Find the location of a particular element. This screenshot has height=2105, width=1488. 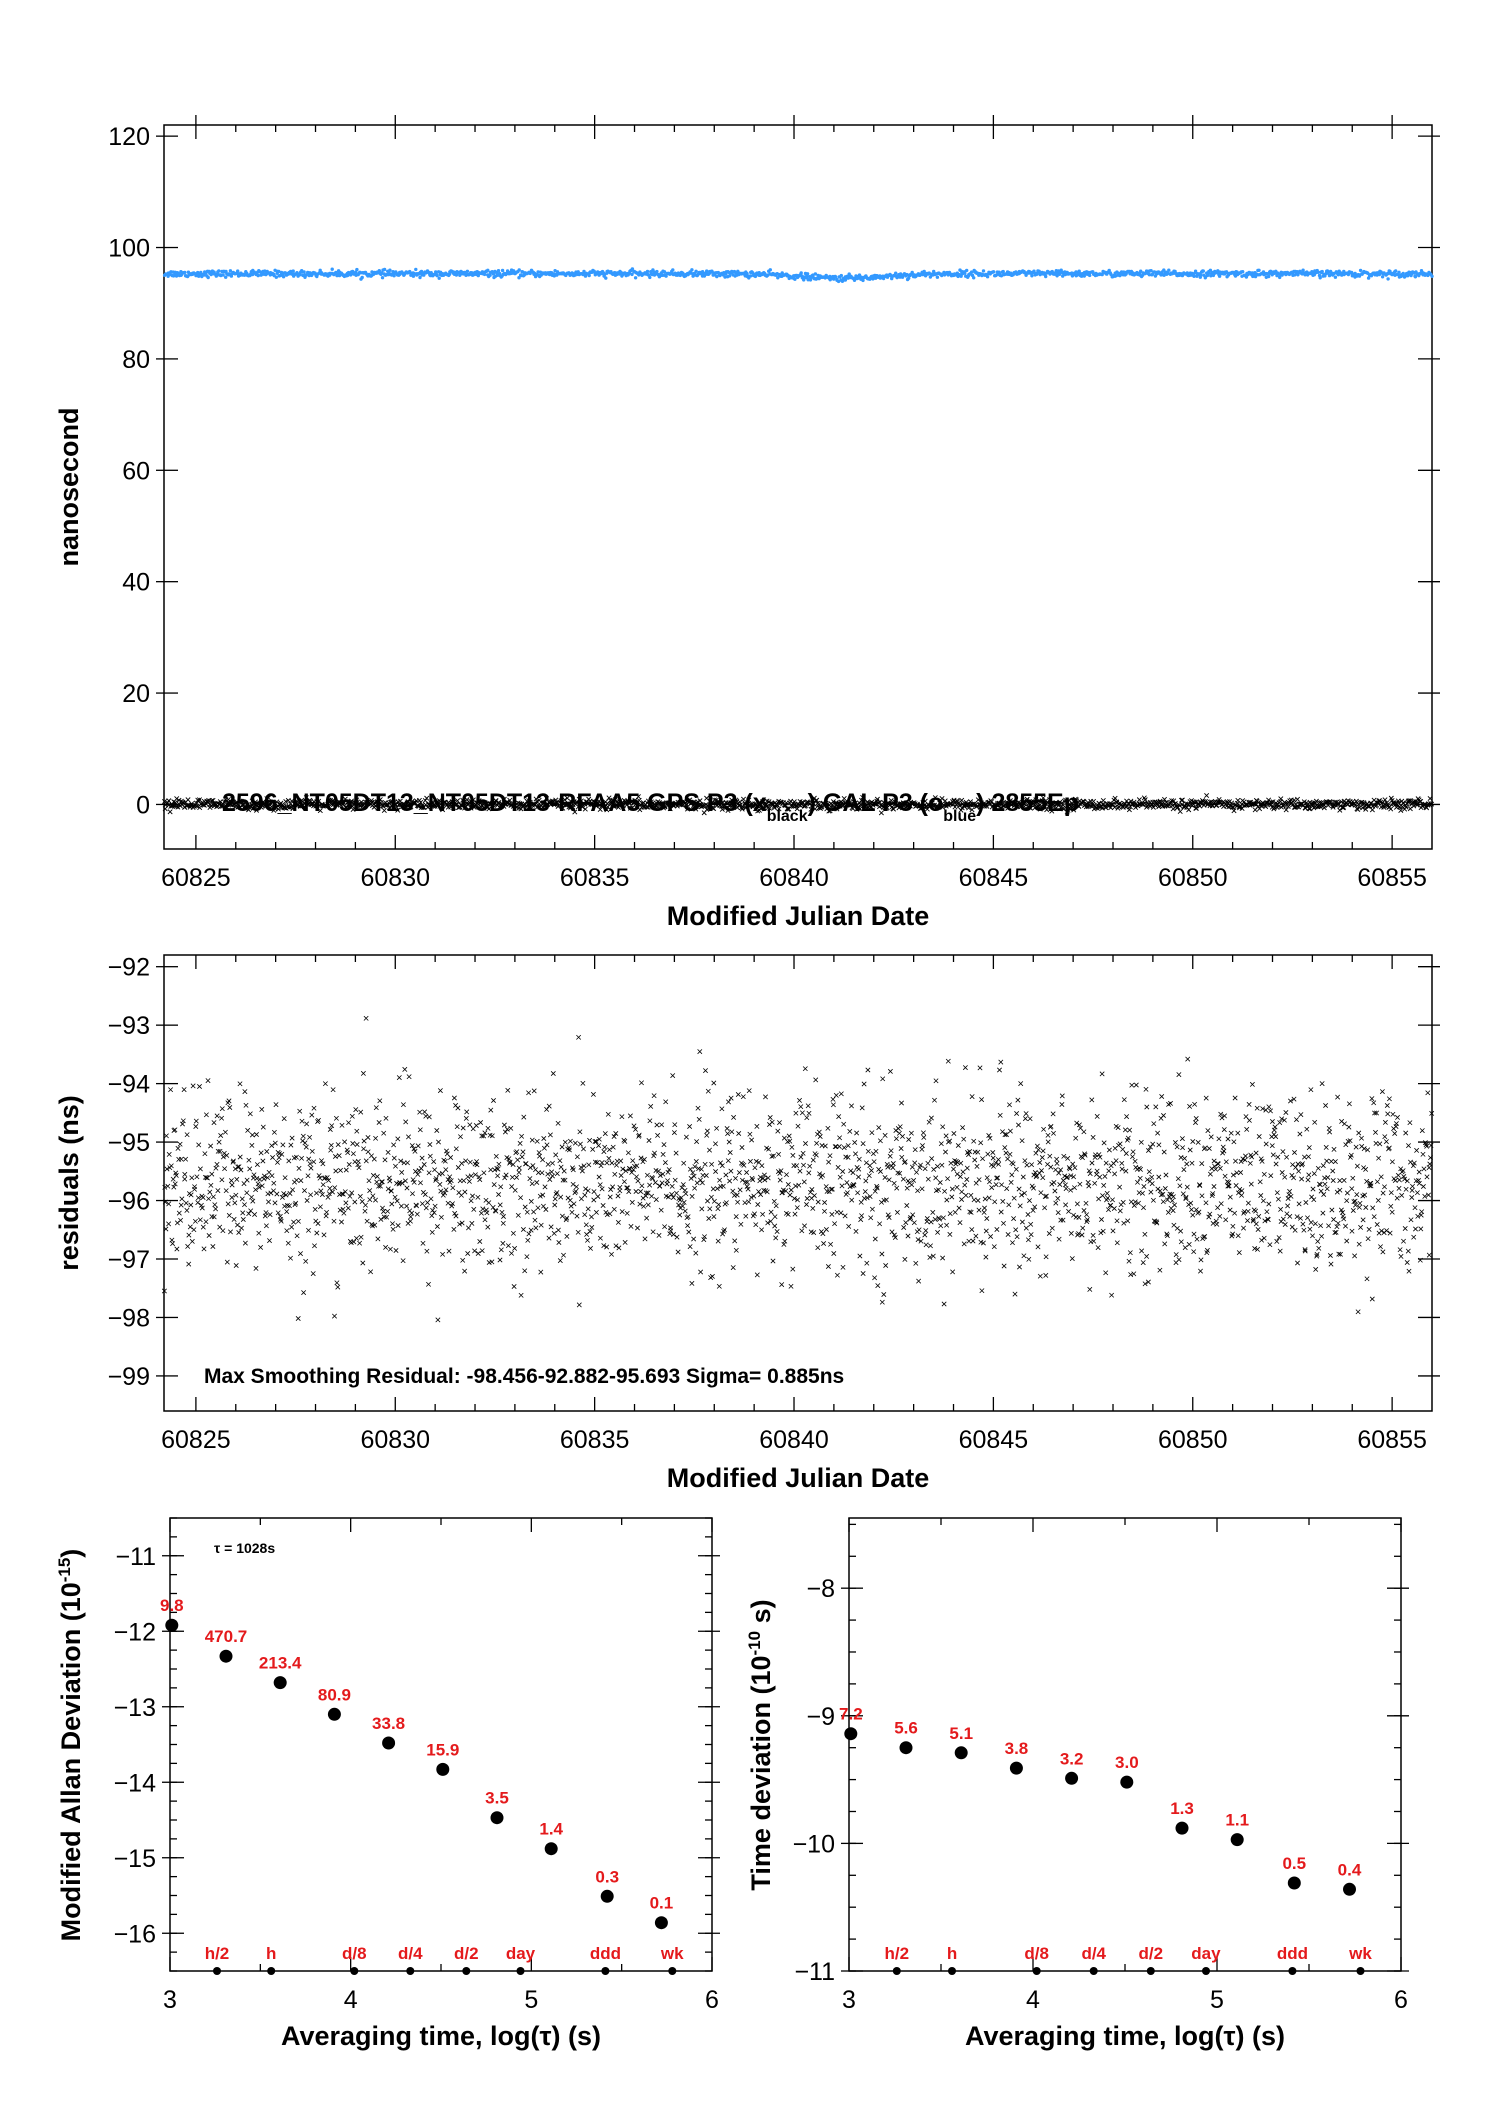

y-tick-label: 100 is located at coordinates (129, 249).